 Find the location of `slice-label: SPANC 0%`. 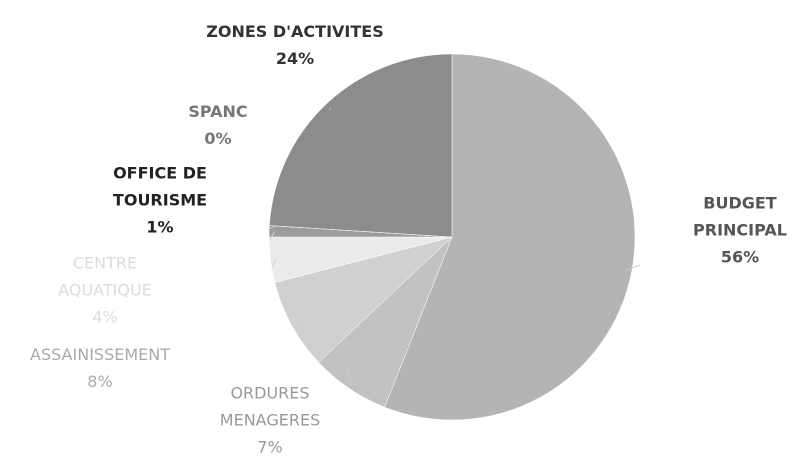

slice-label: SPANC 0% is located at coordinates (218, 125).